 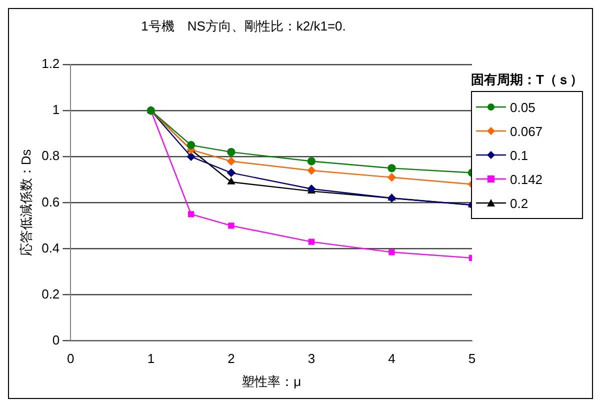 I want to click on legend-label: 0.1, so click(x=519, y=155).